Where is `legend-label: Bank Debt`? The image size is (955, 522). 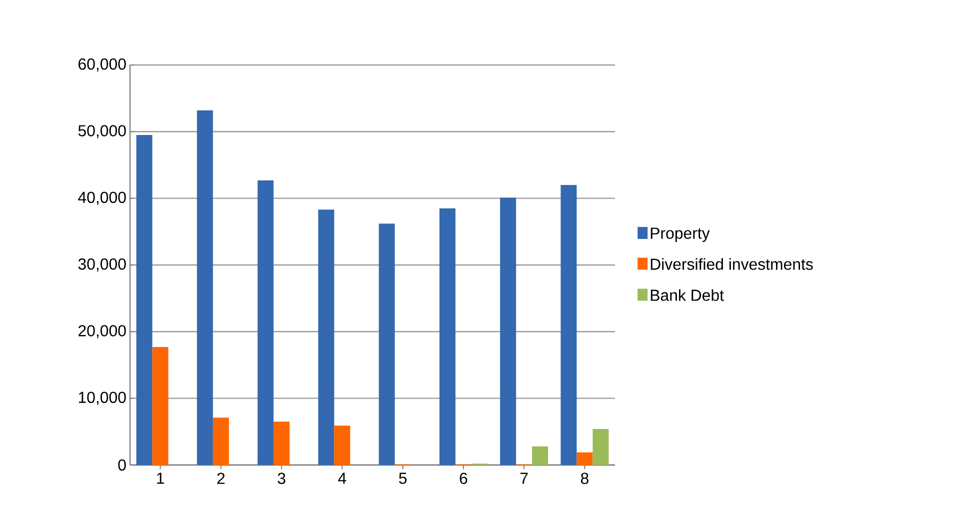 legend-label: Bank Debt is located at coordinates (687, 295).